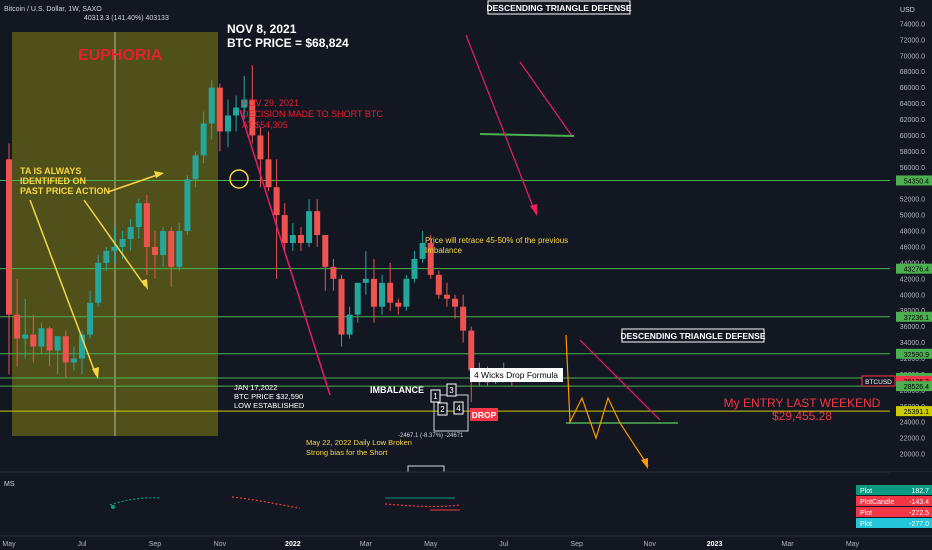 This screenshot has width=932, height=550. I want to click on wick-1-label: 1, so click(435, 396).